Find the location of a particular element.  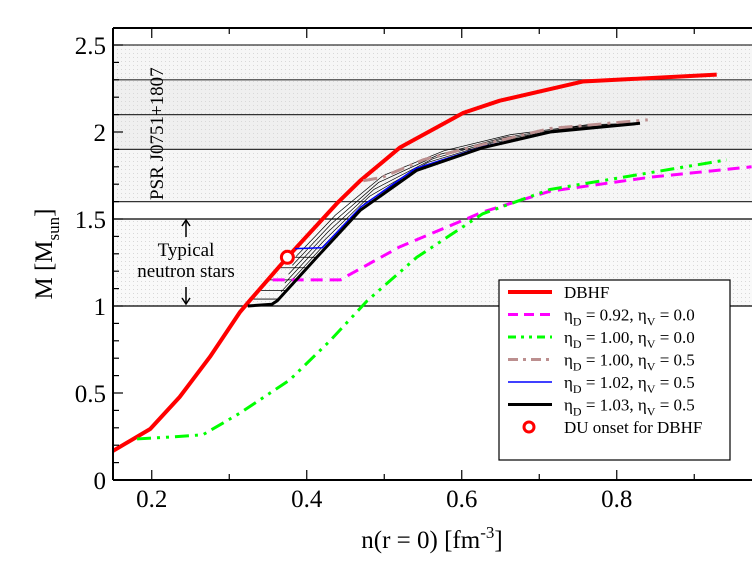

annotations: PSR J0751+1807 Typical neutron stars is located at coordinates (186, 186).